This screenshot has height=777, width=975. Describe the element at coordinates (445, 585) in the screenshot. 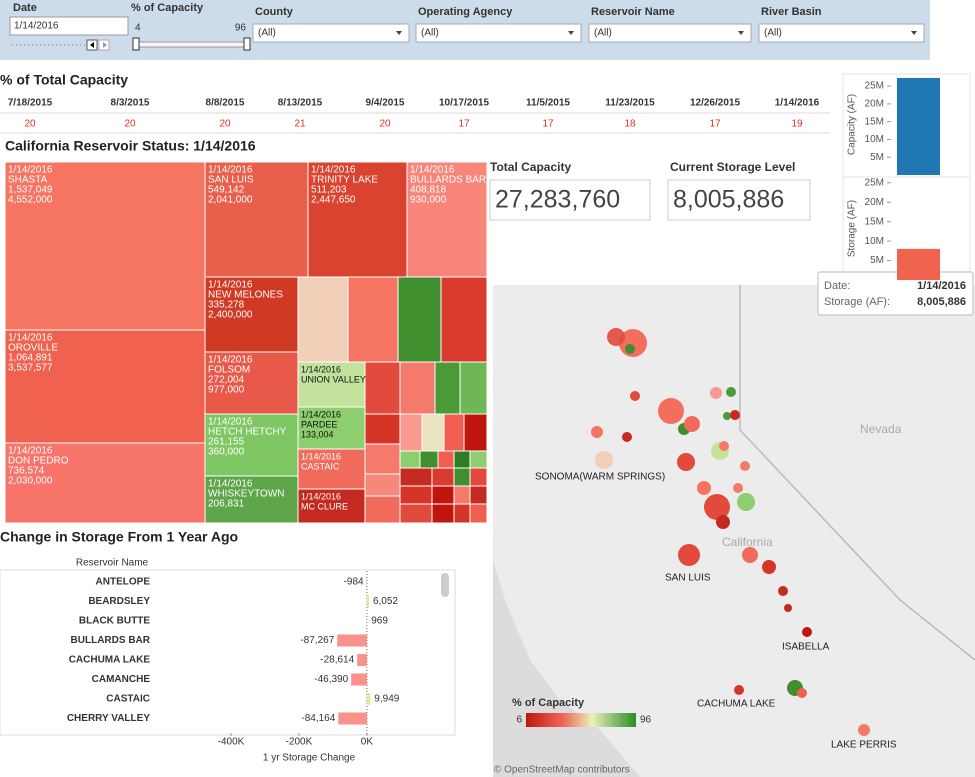

I see `scrollbar` at that location.